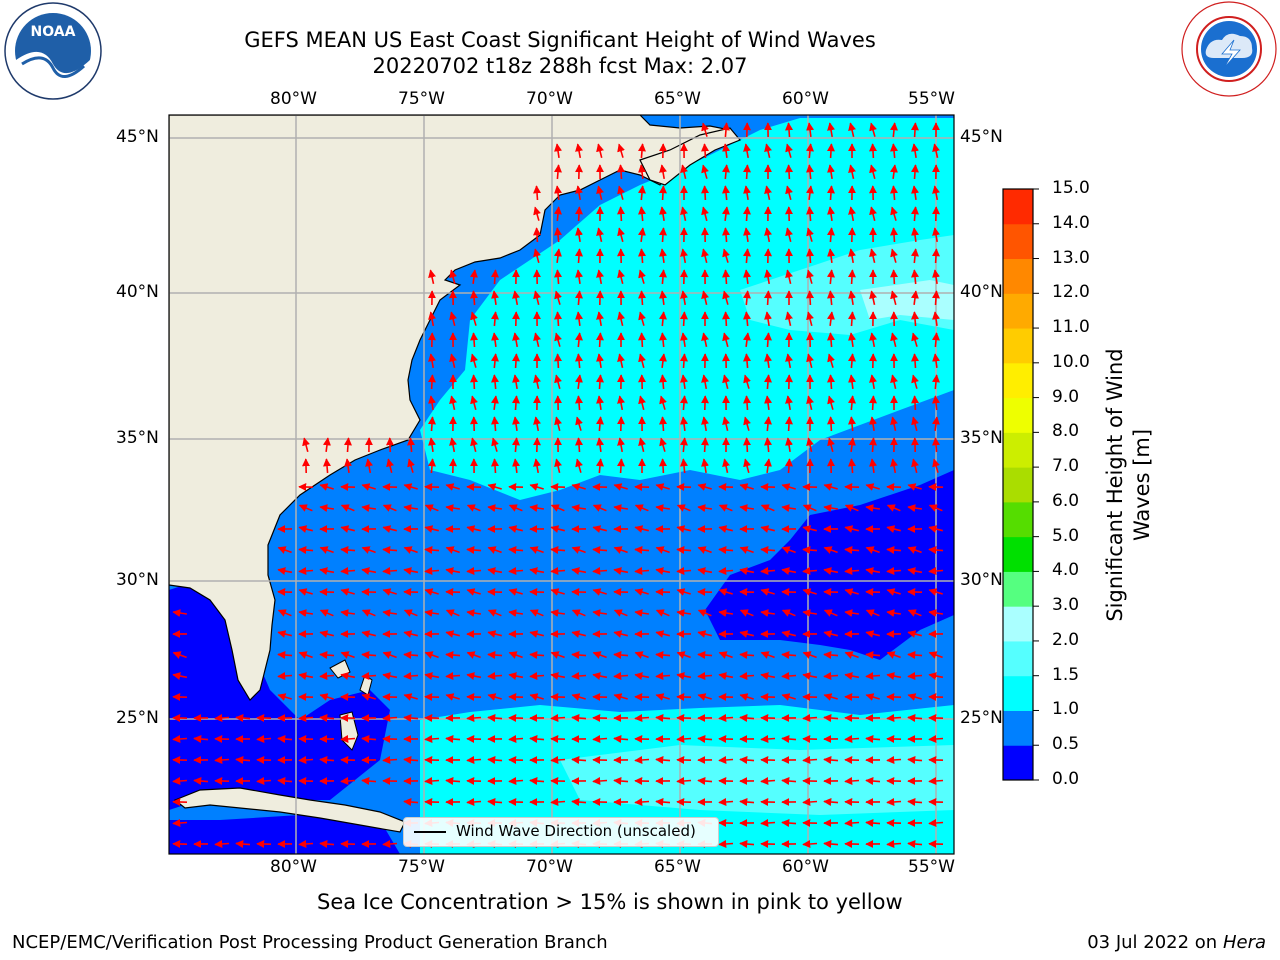  I want to click on colorbar-label-line2: Waves [m], so click(1142, 485).